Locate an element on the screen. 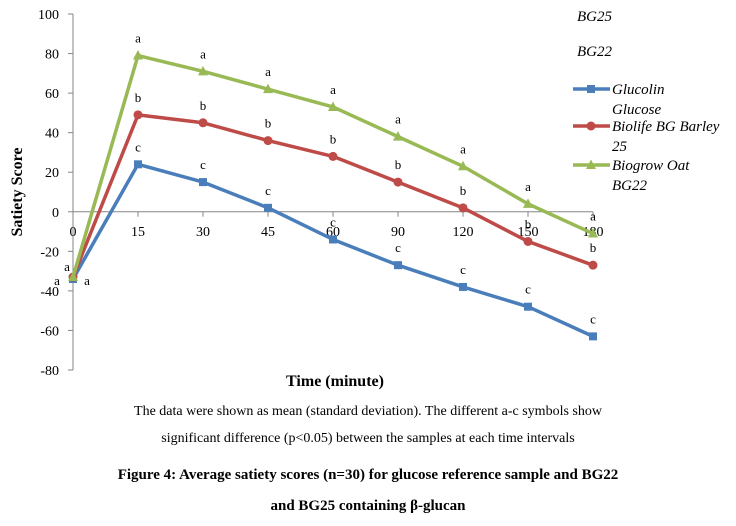 The image size is (736, 526). y-tick-label: 0 is located at coordinates (55, 213).